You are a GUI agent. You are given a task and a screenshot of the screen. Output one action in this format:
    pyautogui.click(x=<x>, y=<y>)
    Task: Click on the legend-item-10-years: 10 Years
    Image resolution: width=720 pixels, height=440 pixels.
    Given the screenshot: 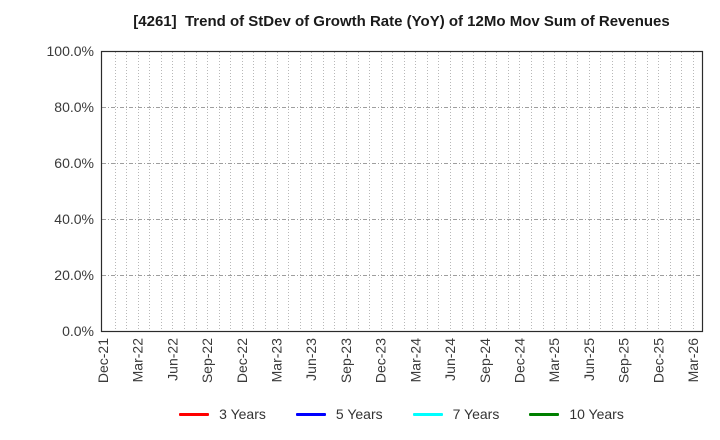 What is the action you would take?
    pyautogui.click(x=576, y=414)
    